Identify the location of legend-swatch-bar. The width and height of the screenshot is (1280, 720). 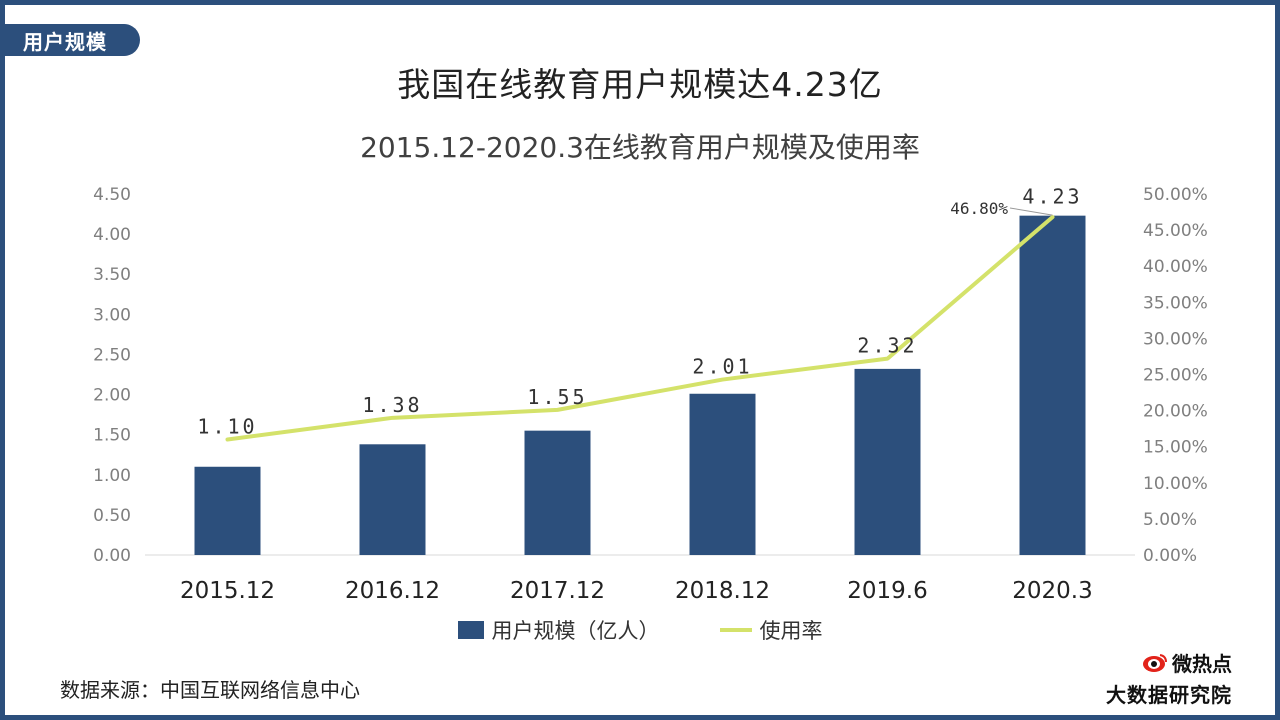
(470, 630).